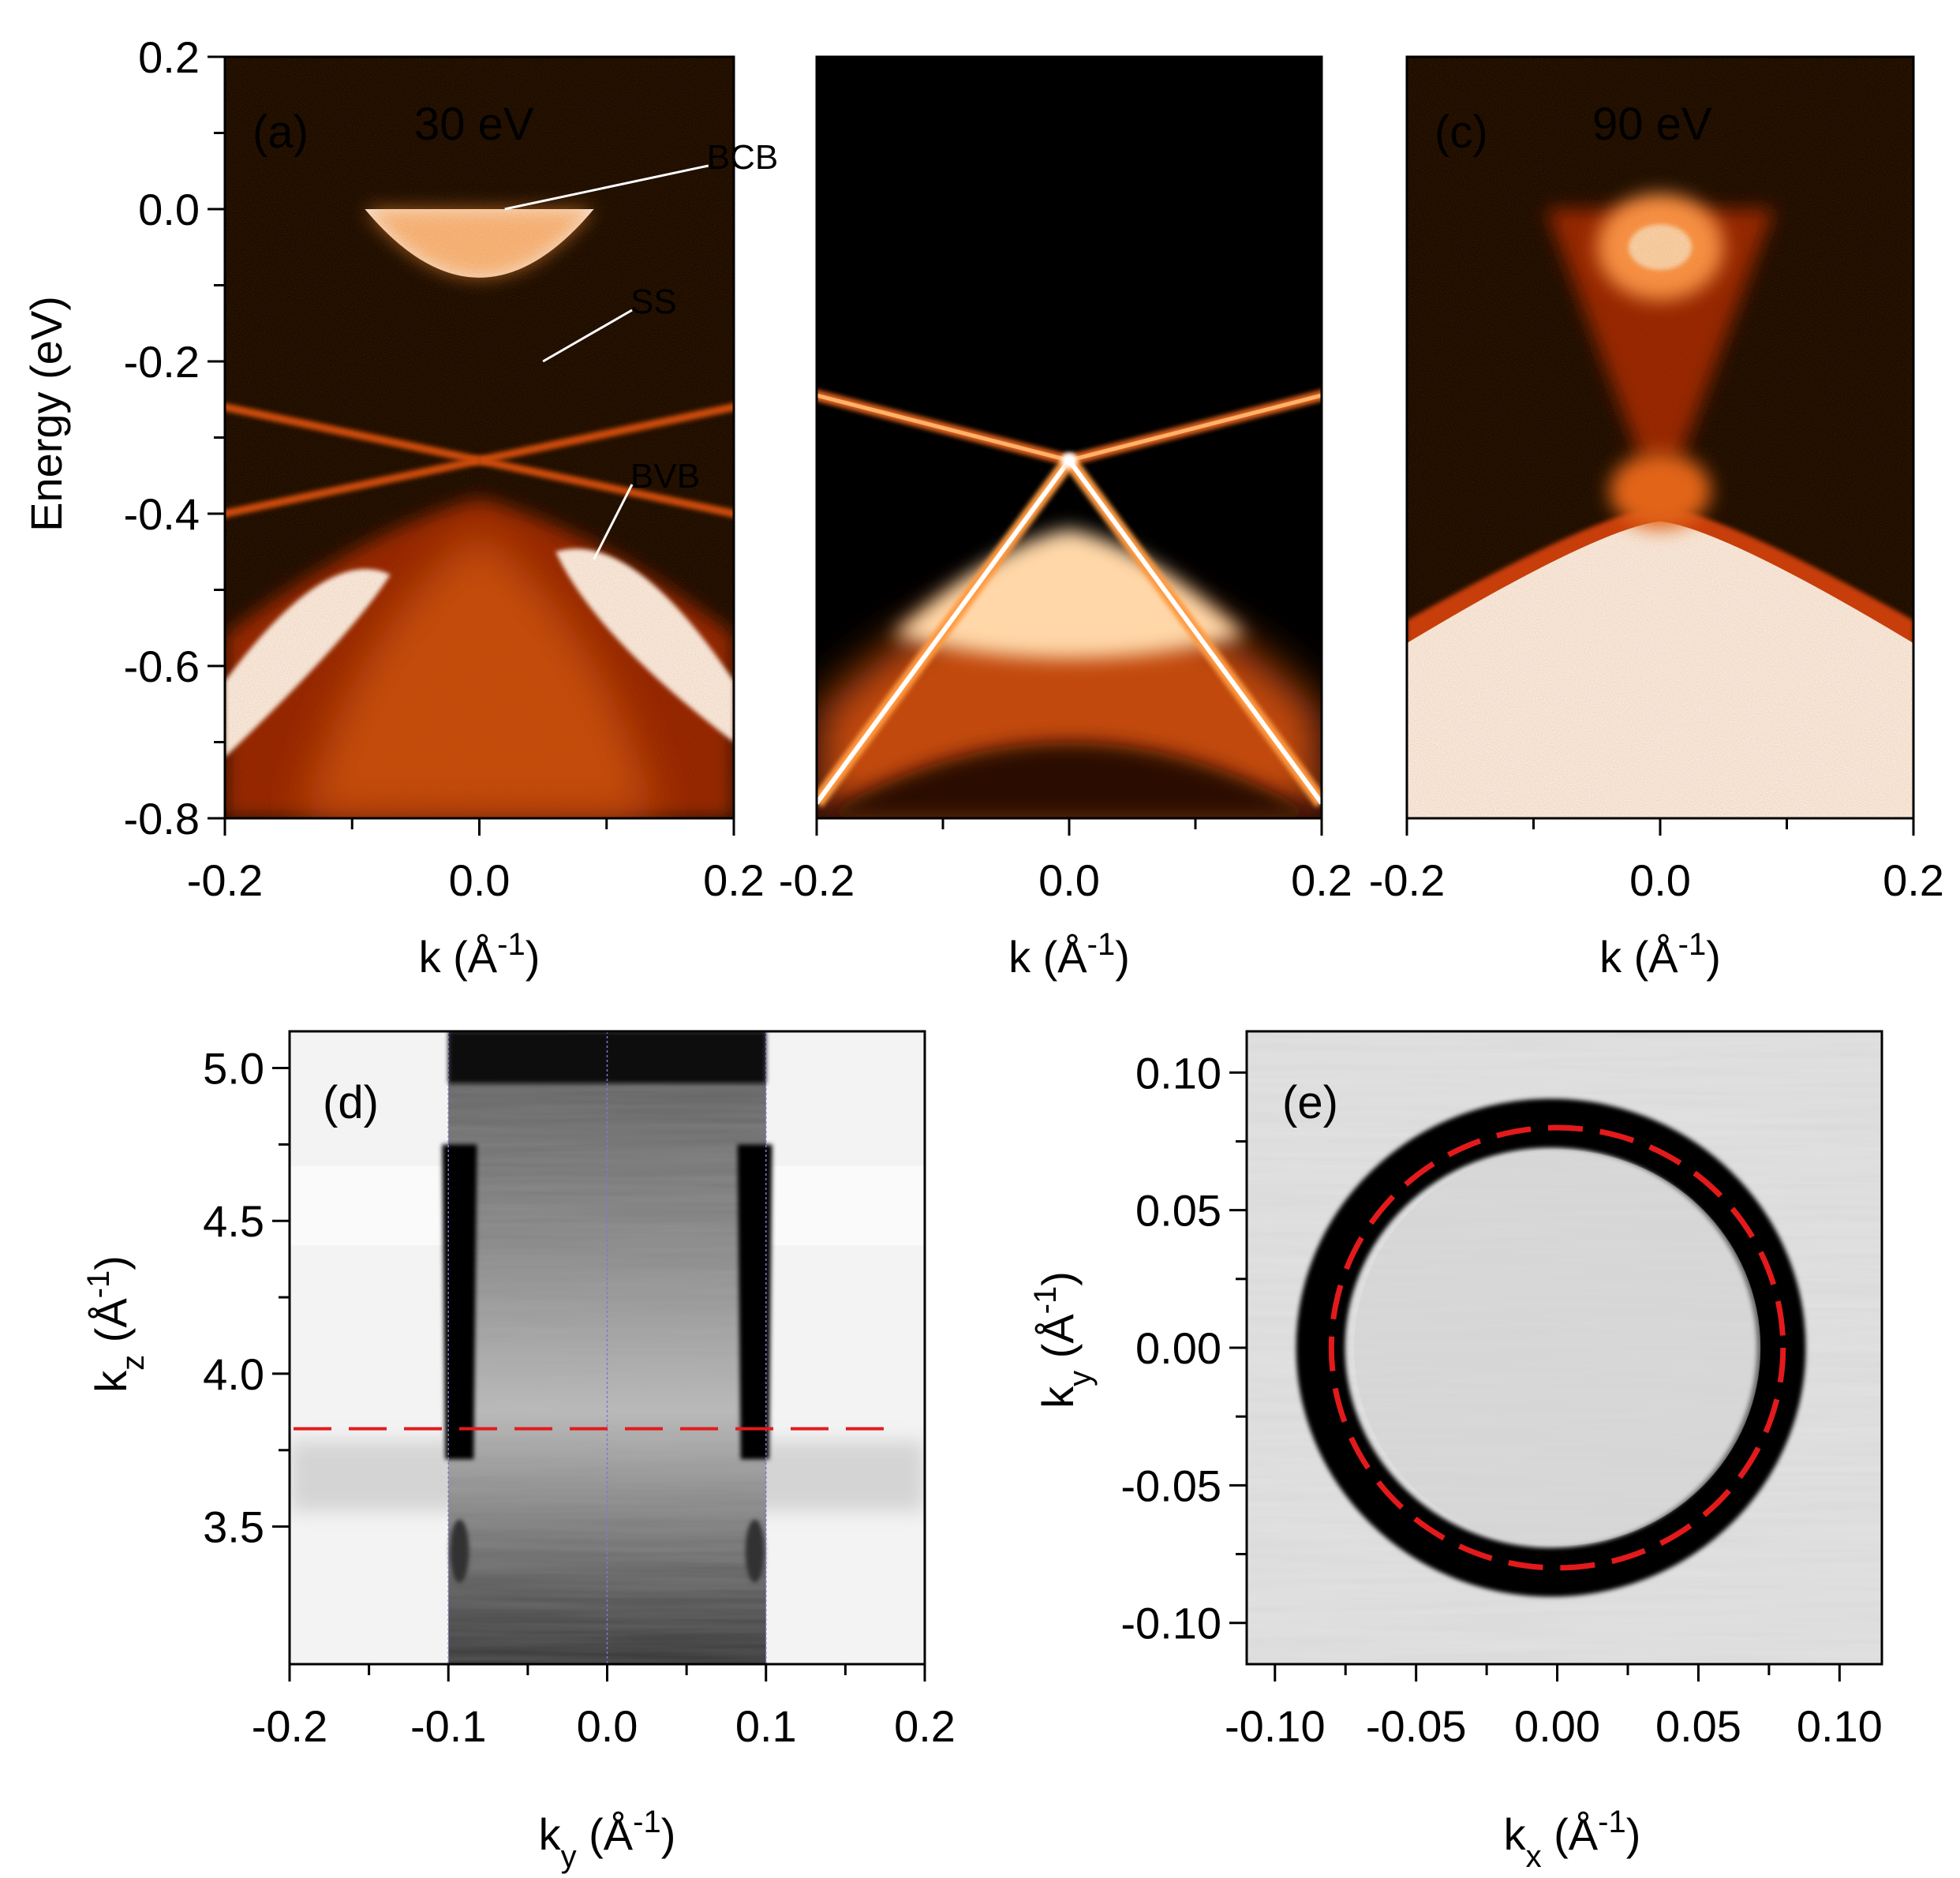  What do you see at coordinates (1063, 1339) in the screenshot?
I see `panel-e-y-axis-label: ky (Å-1)` at bounding box center [1063, 1339].